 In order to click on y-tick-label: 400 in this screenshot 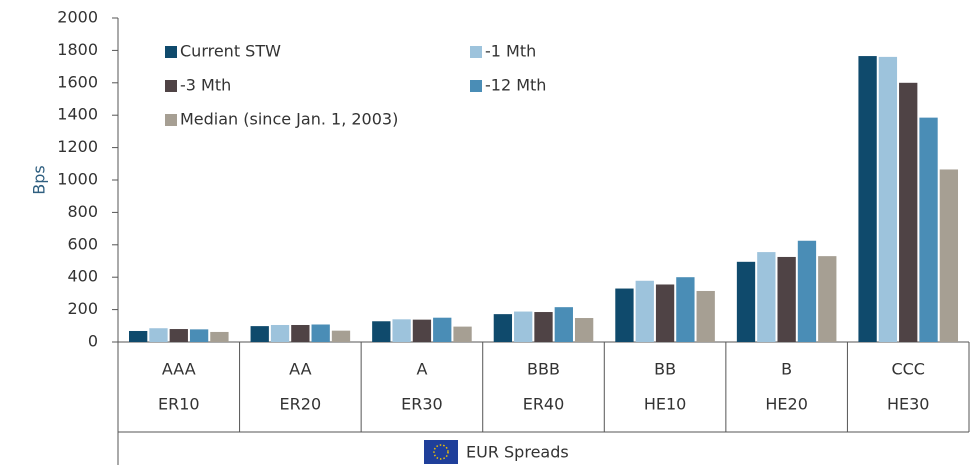, I will do `click(82, 276)`.